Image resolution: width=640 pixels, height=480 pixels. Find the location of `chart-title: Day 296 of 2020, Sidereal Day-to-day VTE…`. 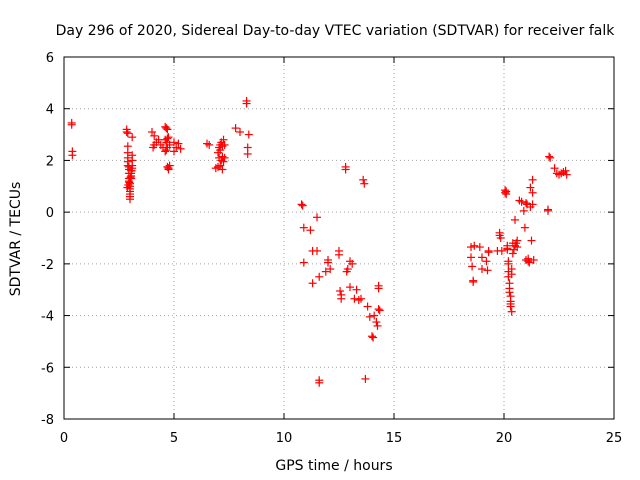

chart-title: Day 296 of 2020, Sidereal Day-to-day VTE… is located at coordinates (336, 31).